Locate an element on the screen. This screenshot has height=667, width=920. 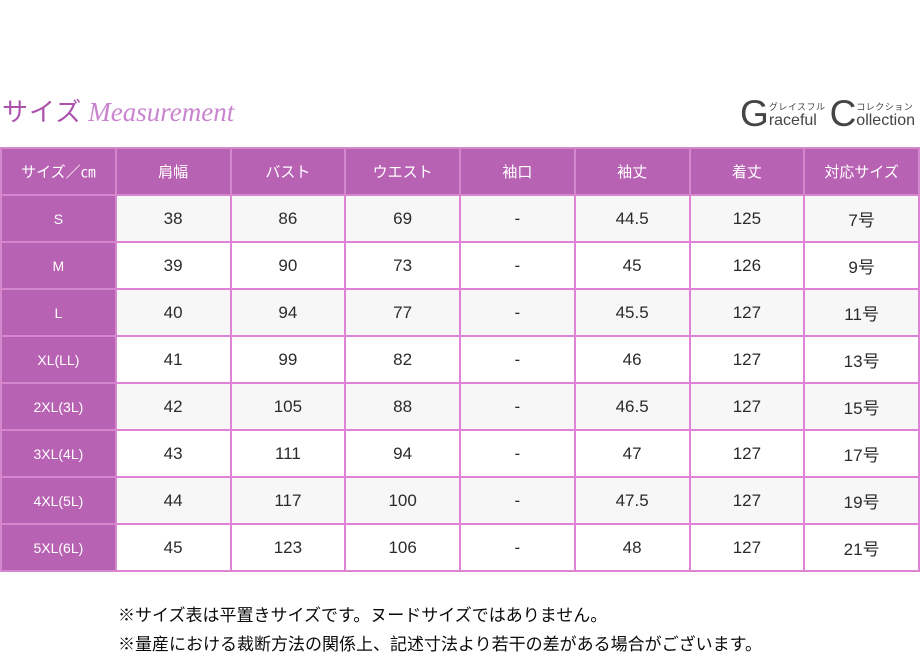
measurement-cell: 45.5 is located at coordinates (632, 312).